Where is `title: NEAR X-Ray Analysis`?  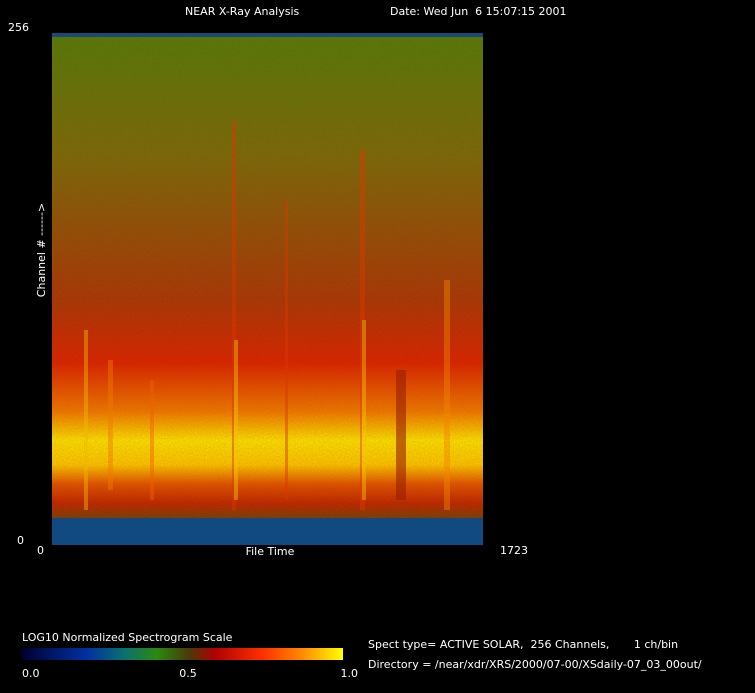
title: NEAR X-Ray Analysis is located at coordinates (242, 11).